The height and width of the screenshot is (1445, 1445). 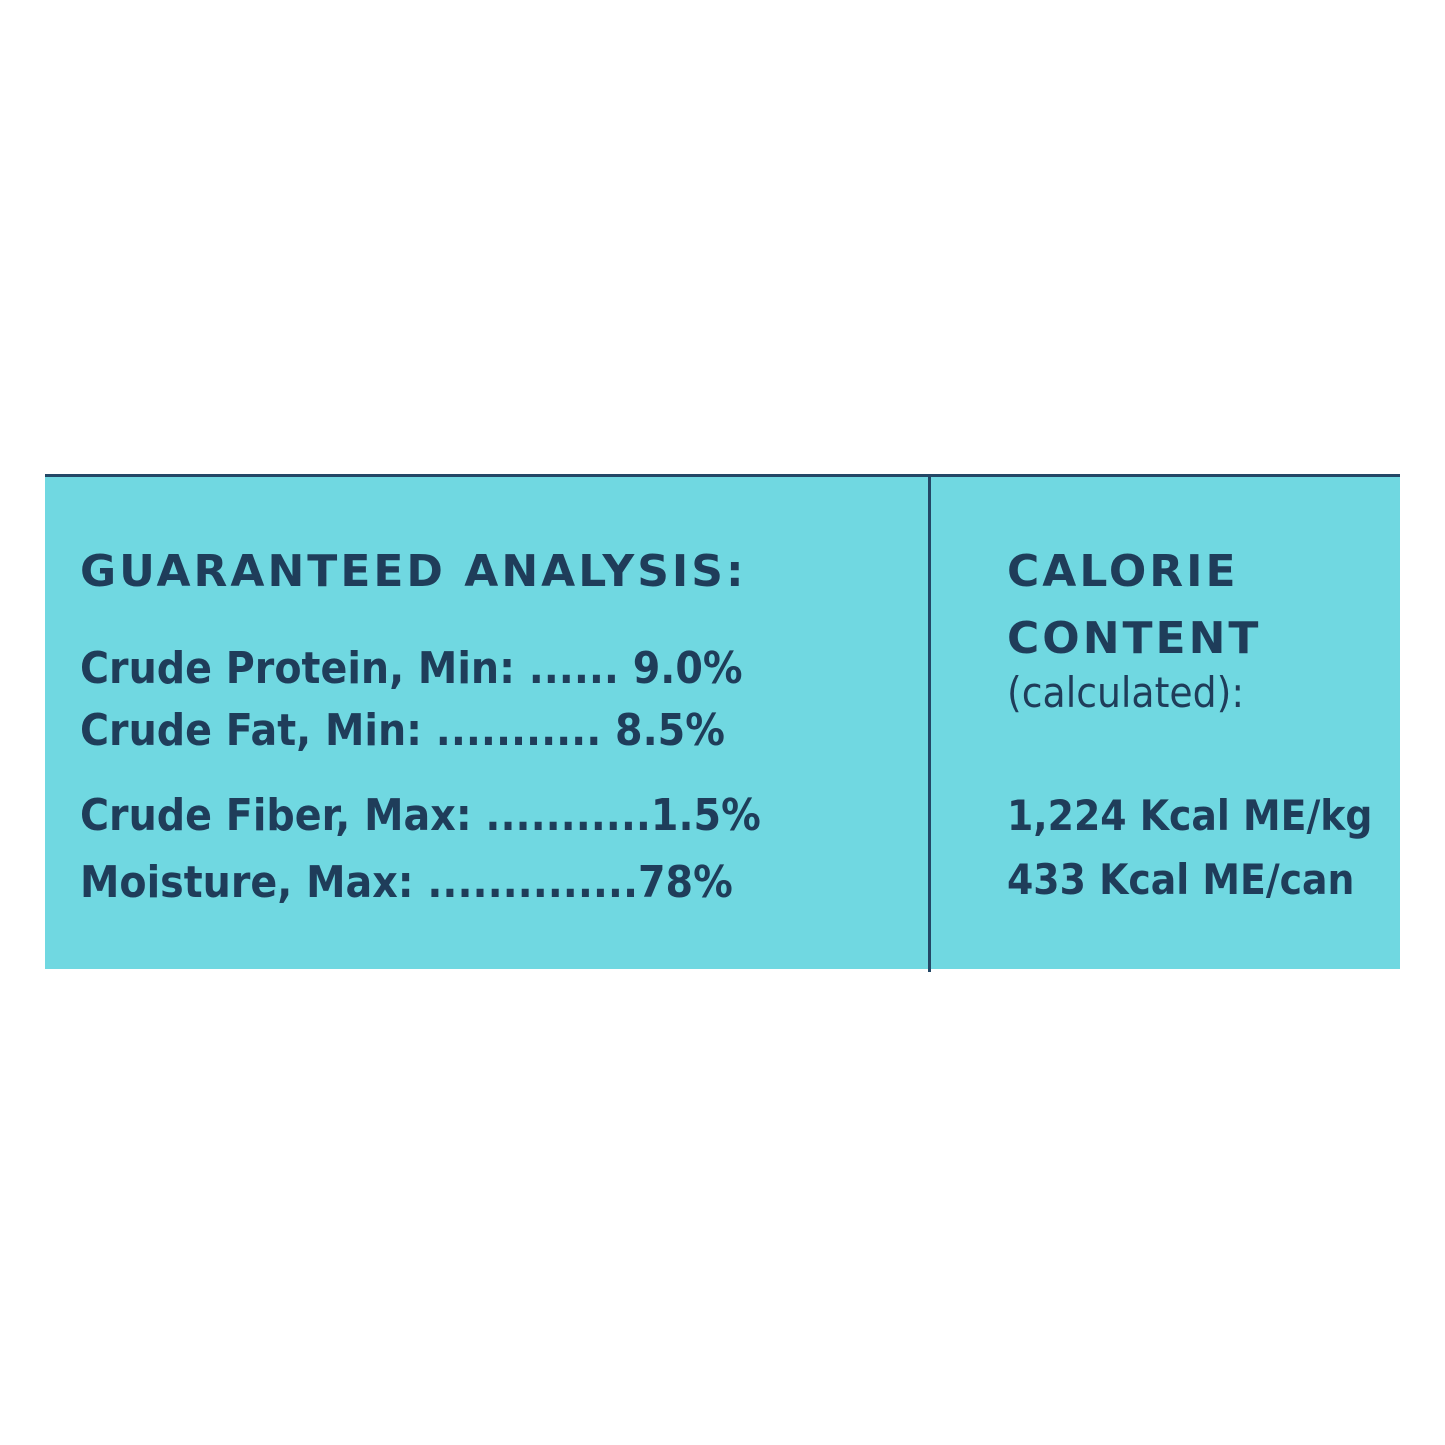 I want to click on column-divider, so click(x=929, y=724).